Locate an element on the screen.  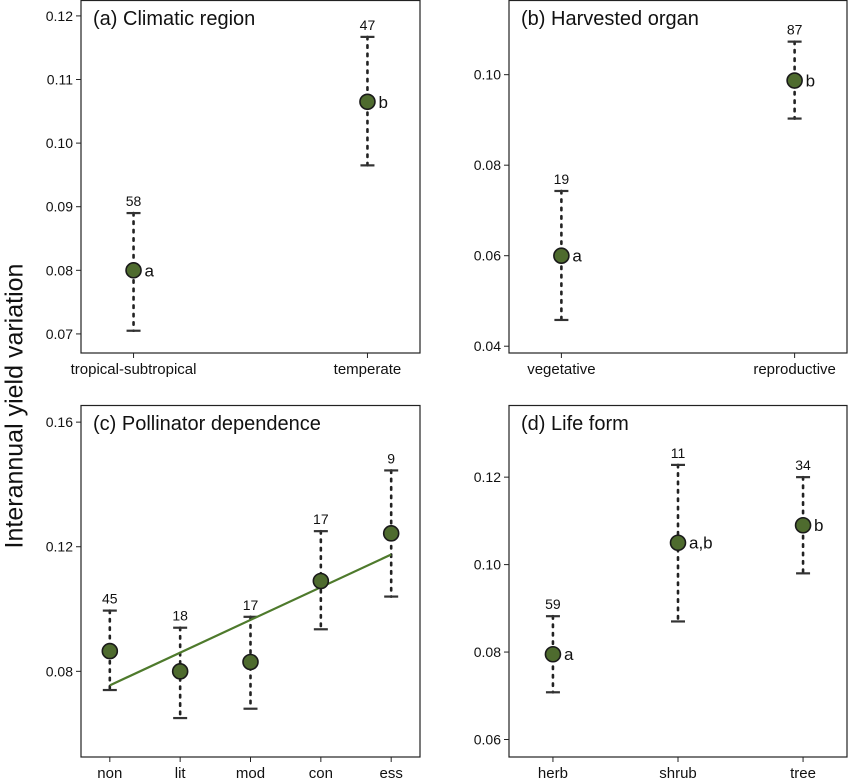
y-tick-label: 0.11 is located at coordinates (60, 80).